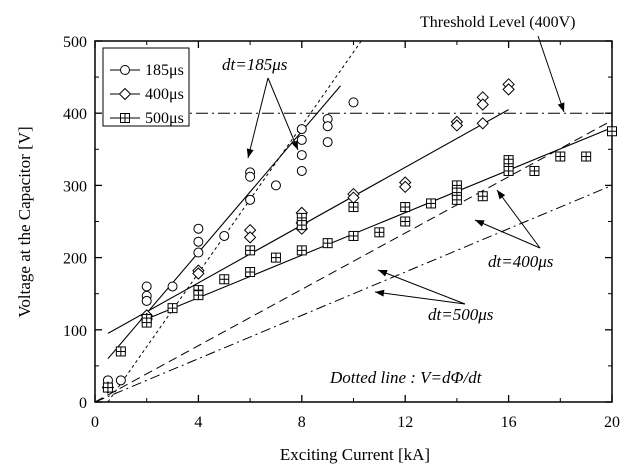 Image resolution: width=624 pixels, height=464 pixels. What do you see at coordinates (125, 94) in the screenshot?
I see `legend-marker-400us` at bounding box center [125, 94].